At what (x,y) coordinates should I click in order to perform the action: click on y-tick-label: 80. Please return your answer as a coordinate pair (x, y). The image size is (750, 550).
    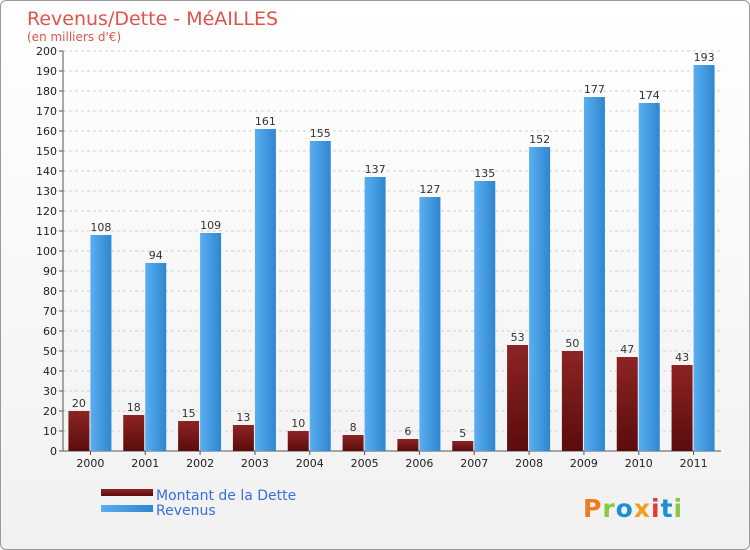
    Looking at the image, I should click on (50, 291).